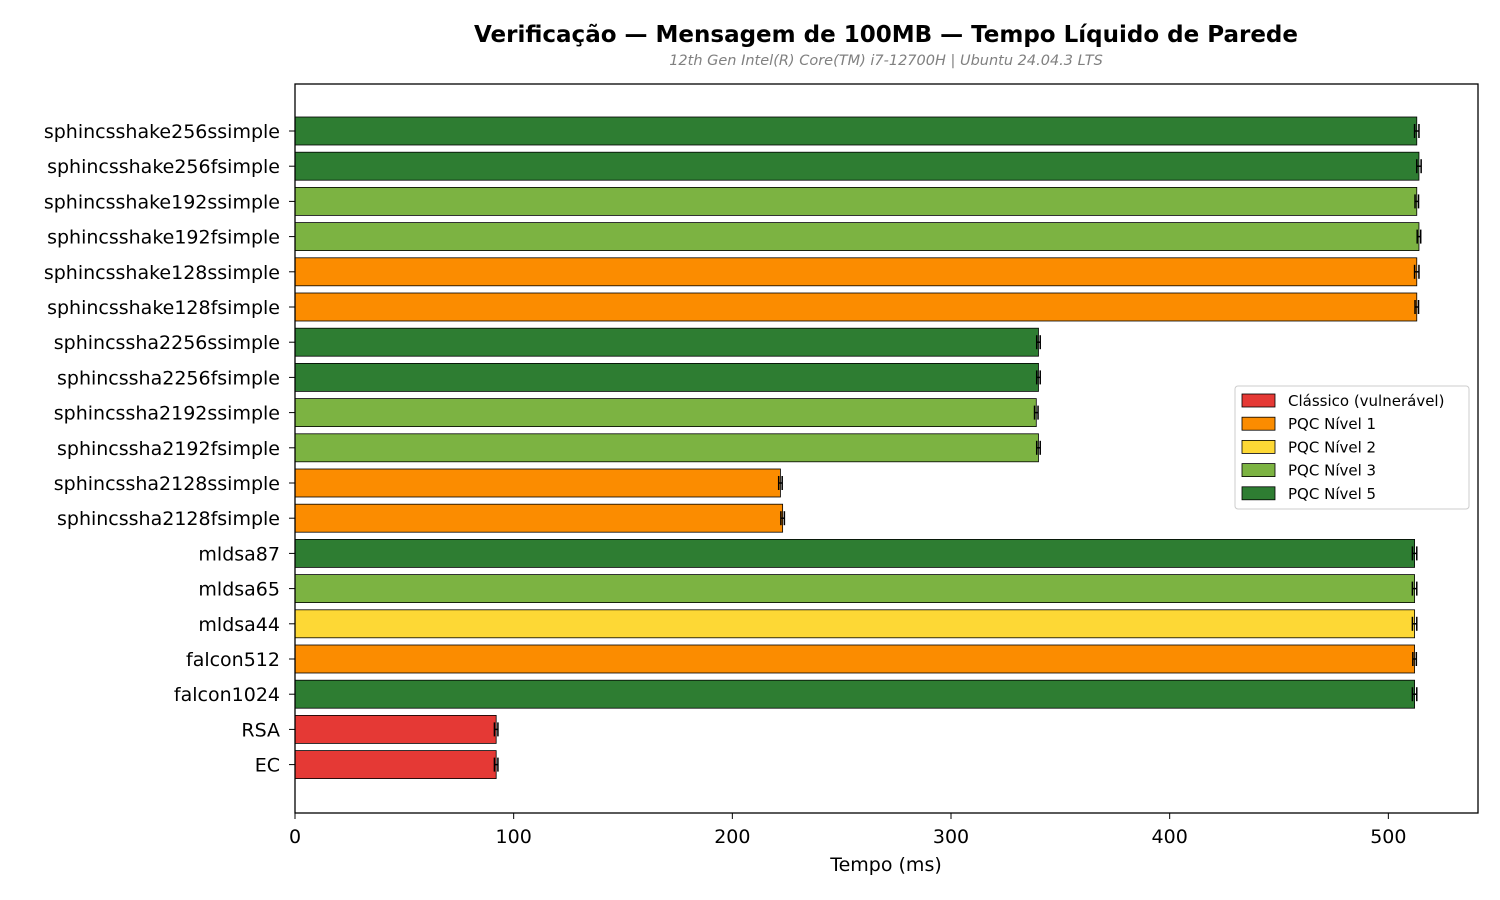 This screenshot has height=900, width=1500. Describe the element at coordinates (856, 272) in the screenshot. I see `bar-sphincsshake128ssimple` at that location.